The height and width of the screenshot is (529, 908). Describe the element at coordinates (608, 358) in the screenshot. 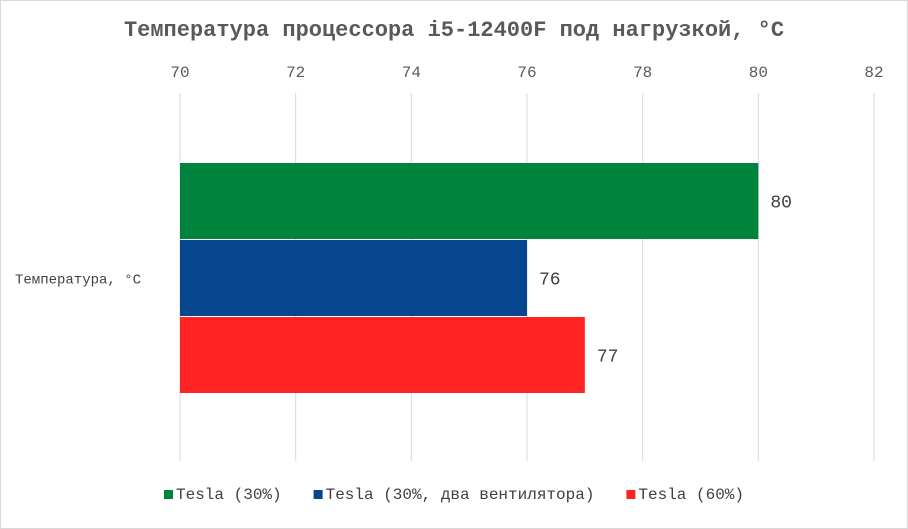

I see `data-label: 77` at that location.